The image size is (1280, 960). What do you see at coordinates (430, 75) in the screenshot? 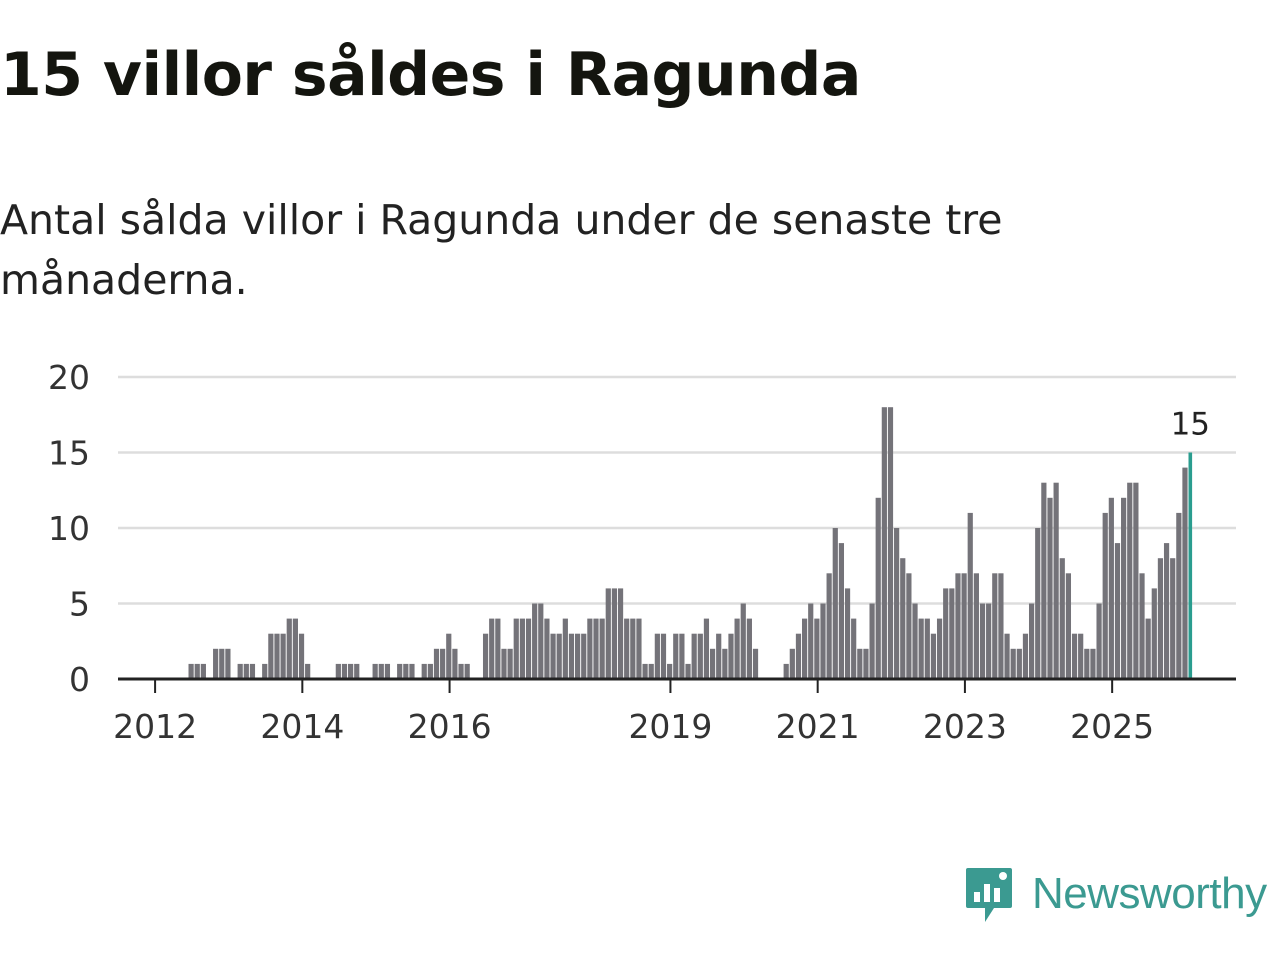
I see `chart-title: 15 villor såldes i Ragunda` at bounding box center [430, 75].